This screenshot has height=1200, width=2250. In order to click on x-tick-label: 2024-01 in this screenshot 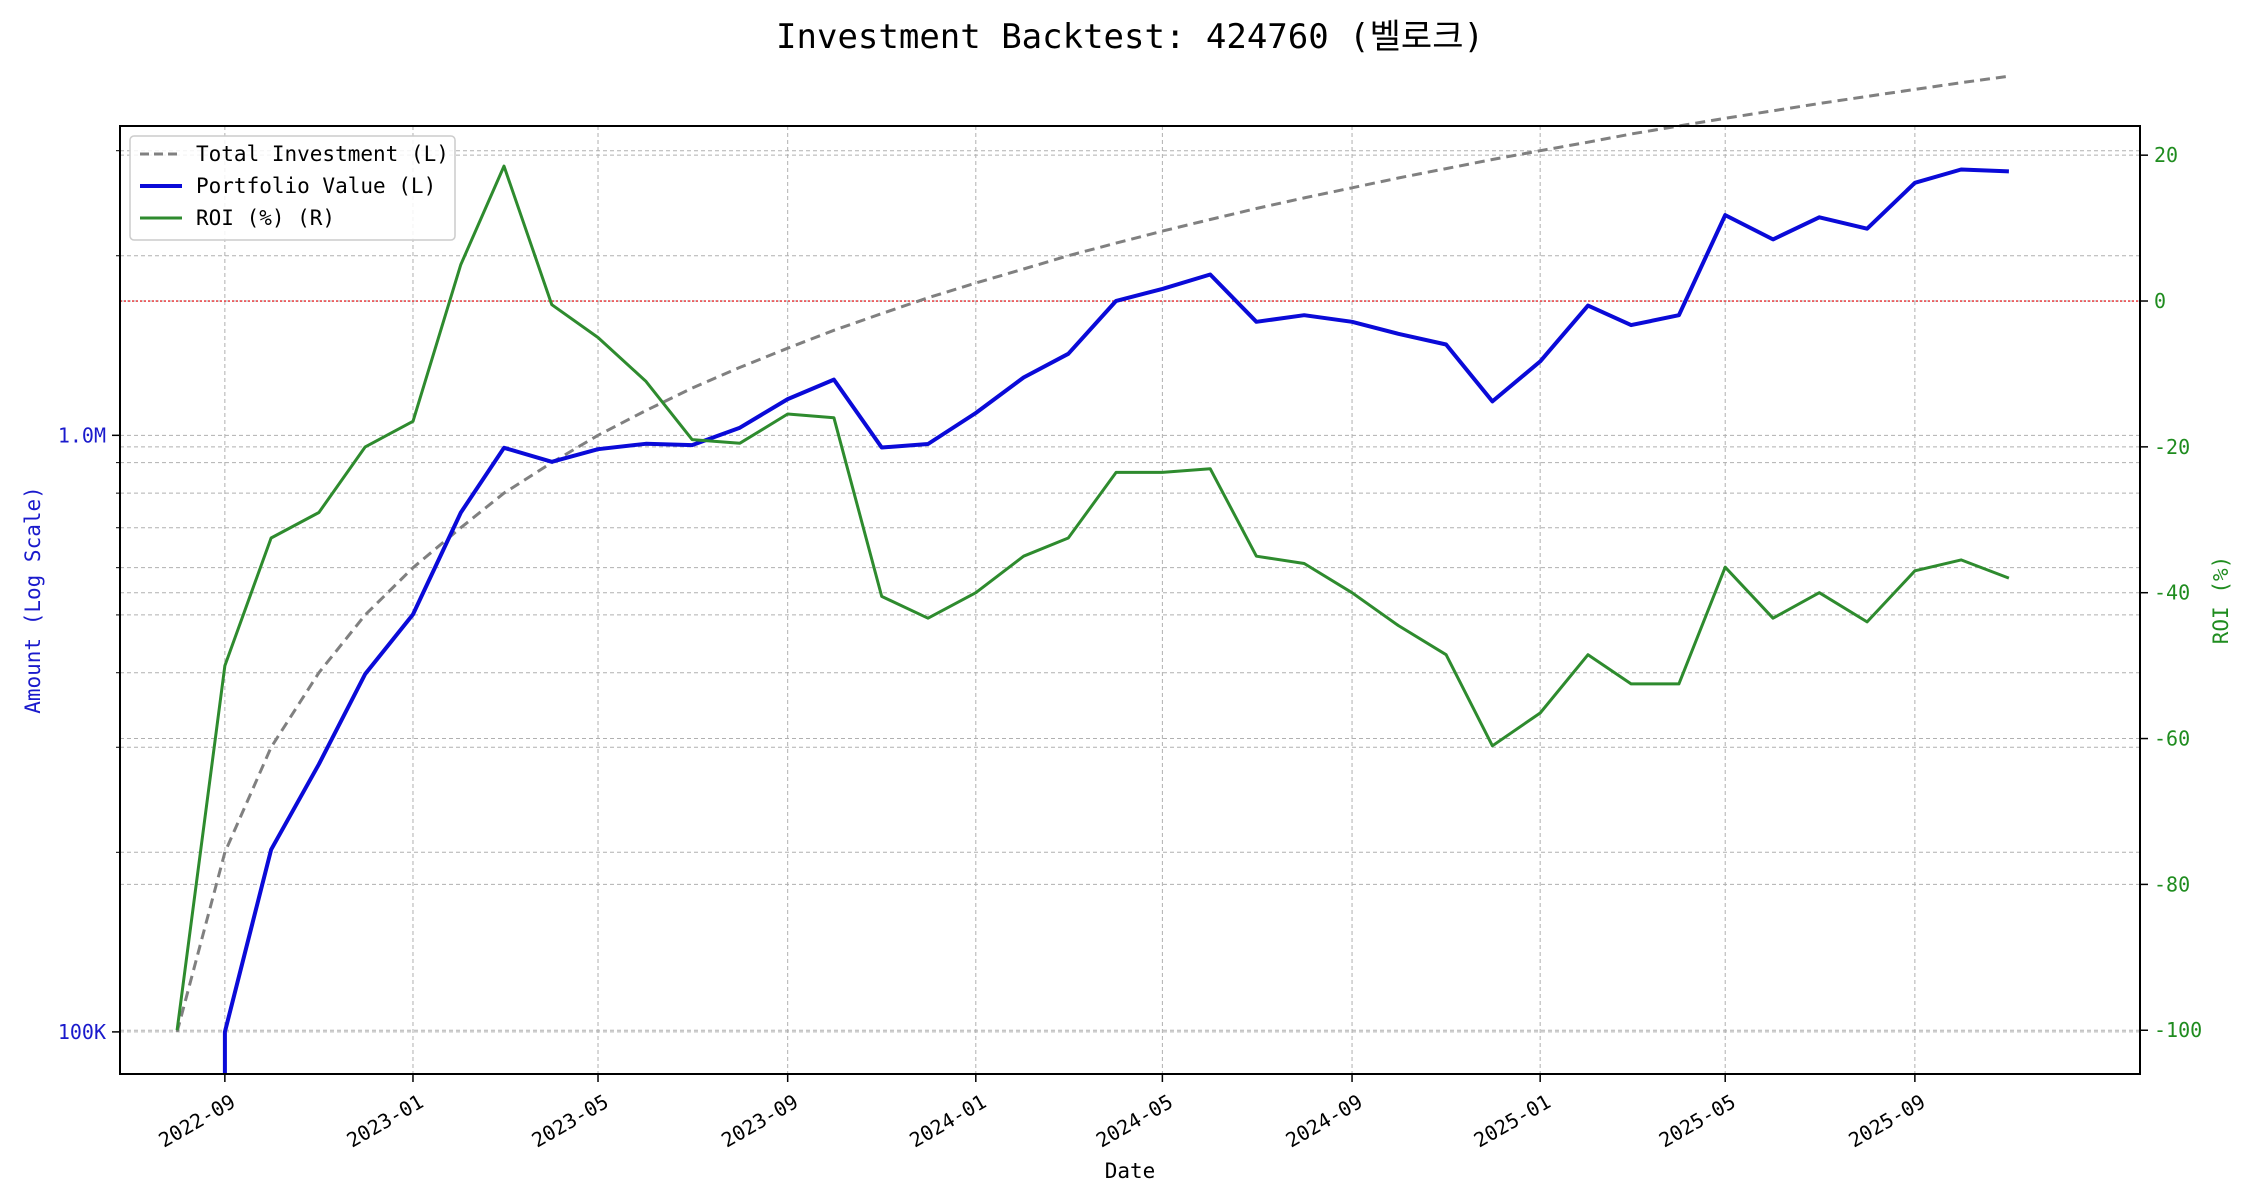, I will do `click(947, 1120)`.